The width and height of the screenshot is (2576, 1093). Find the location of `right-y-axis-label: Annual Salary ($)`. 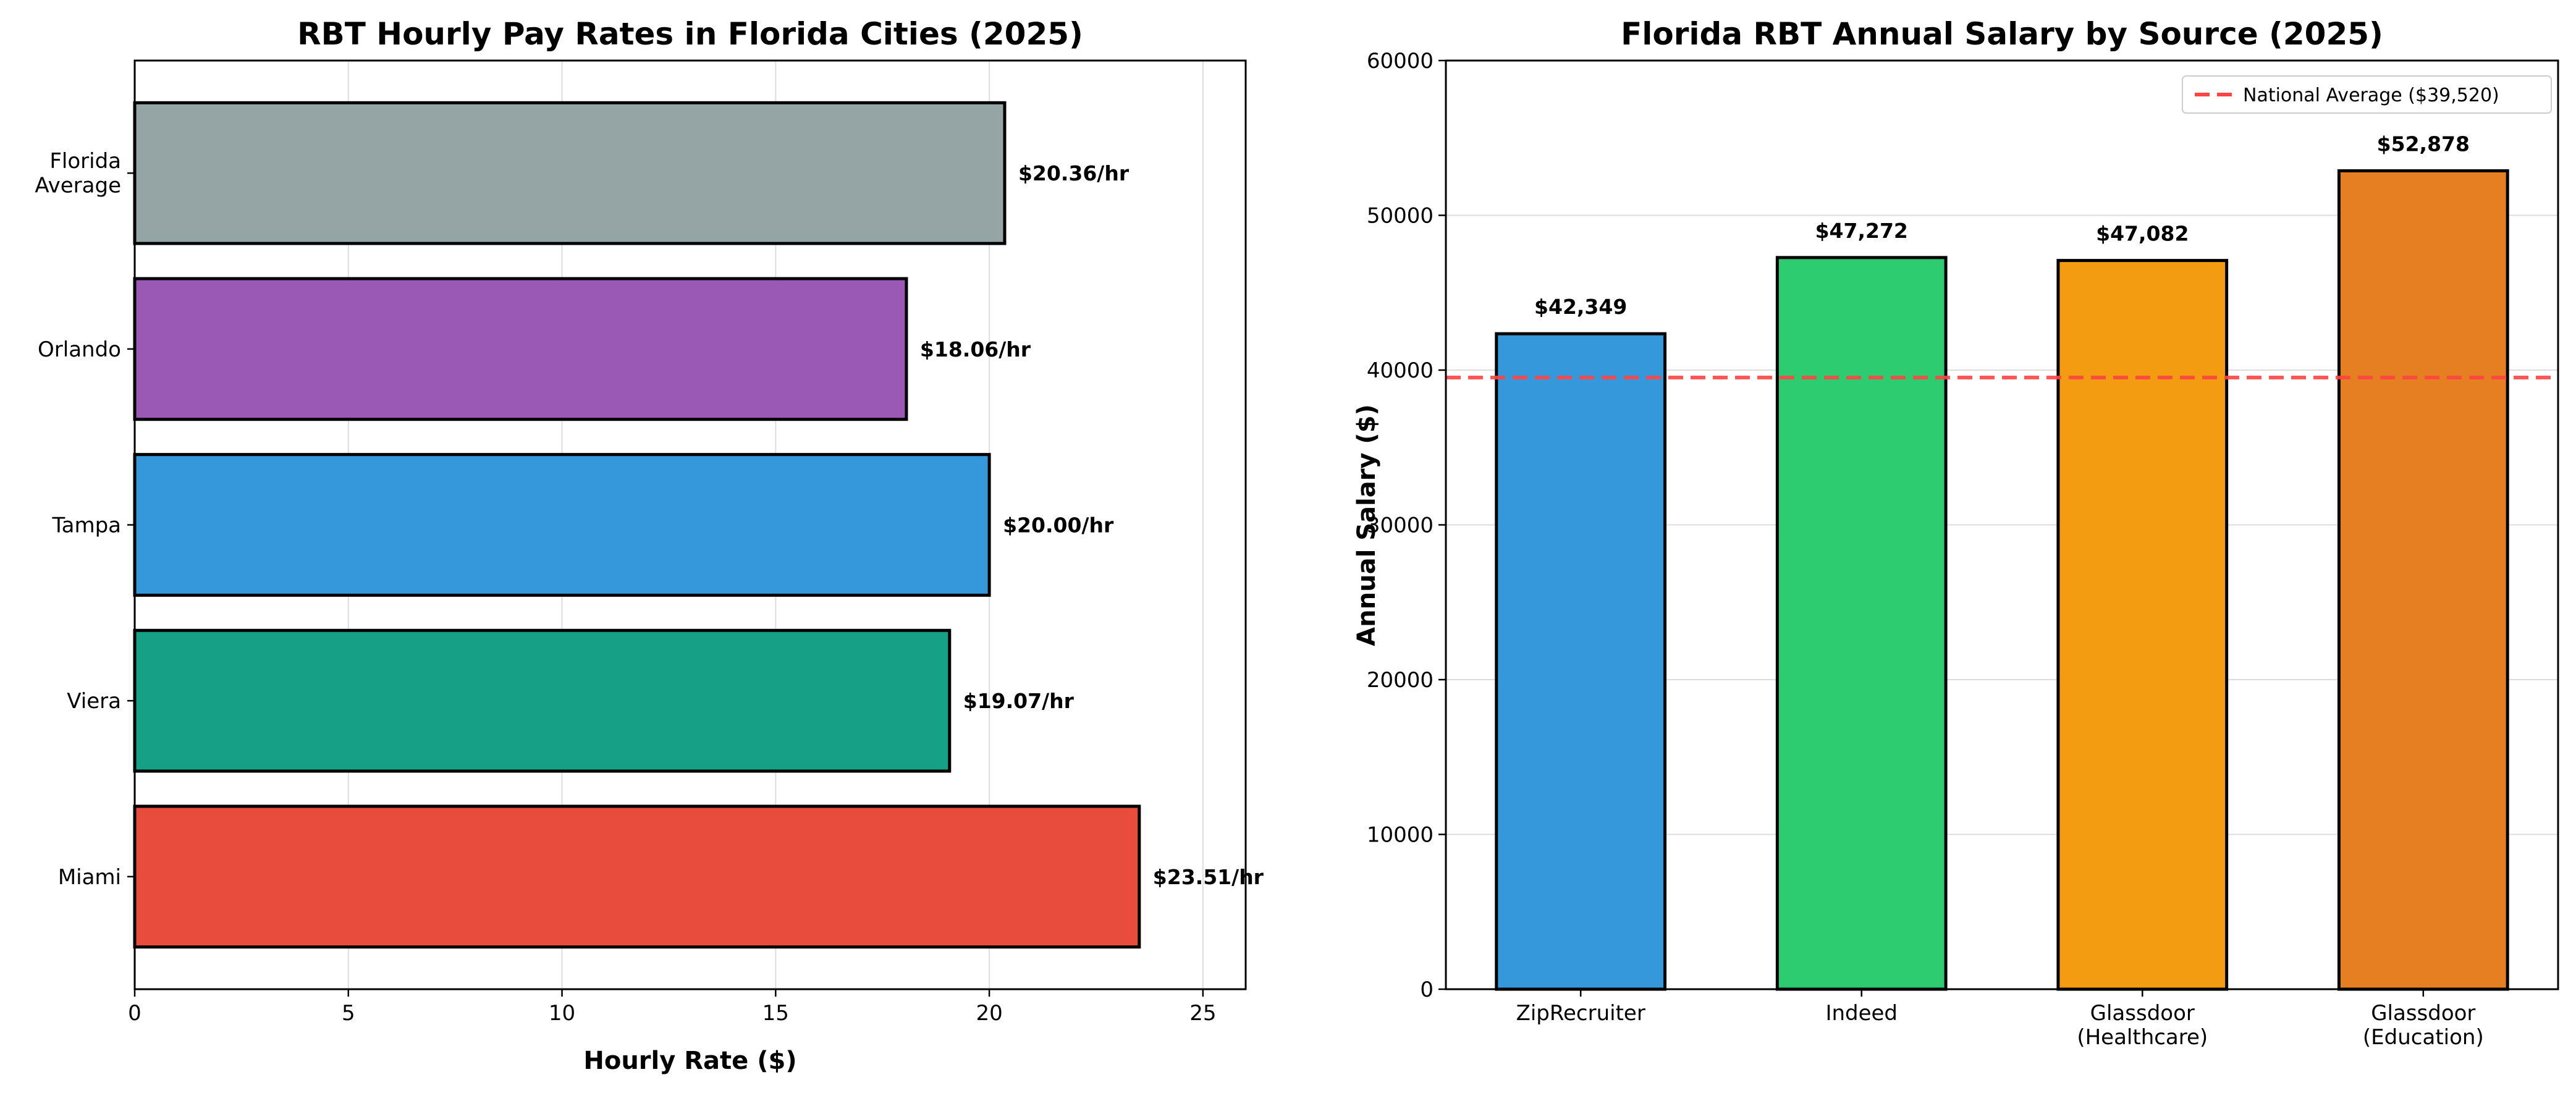

right-y-axis-label: Annual Salary ($) is located at coordinates (1367, 525).